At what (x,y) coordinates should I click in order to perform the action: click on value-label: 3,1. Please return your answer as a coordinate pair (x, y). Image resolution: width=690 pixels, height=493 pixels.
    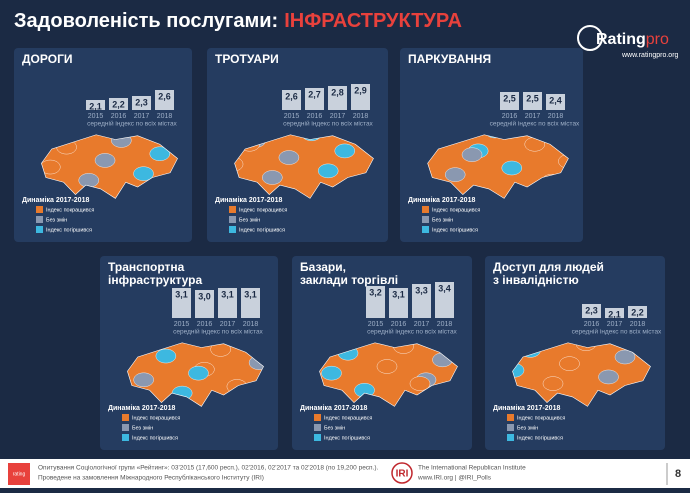
    Looking at the image, I should click on (181, 294).